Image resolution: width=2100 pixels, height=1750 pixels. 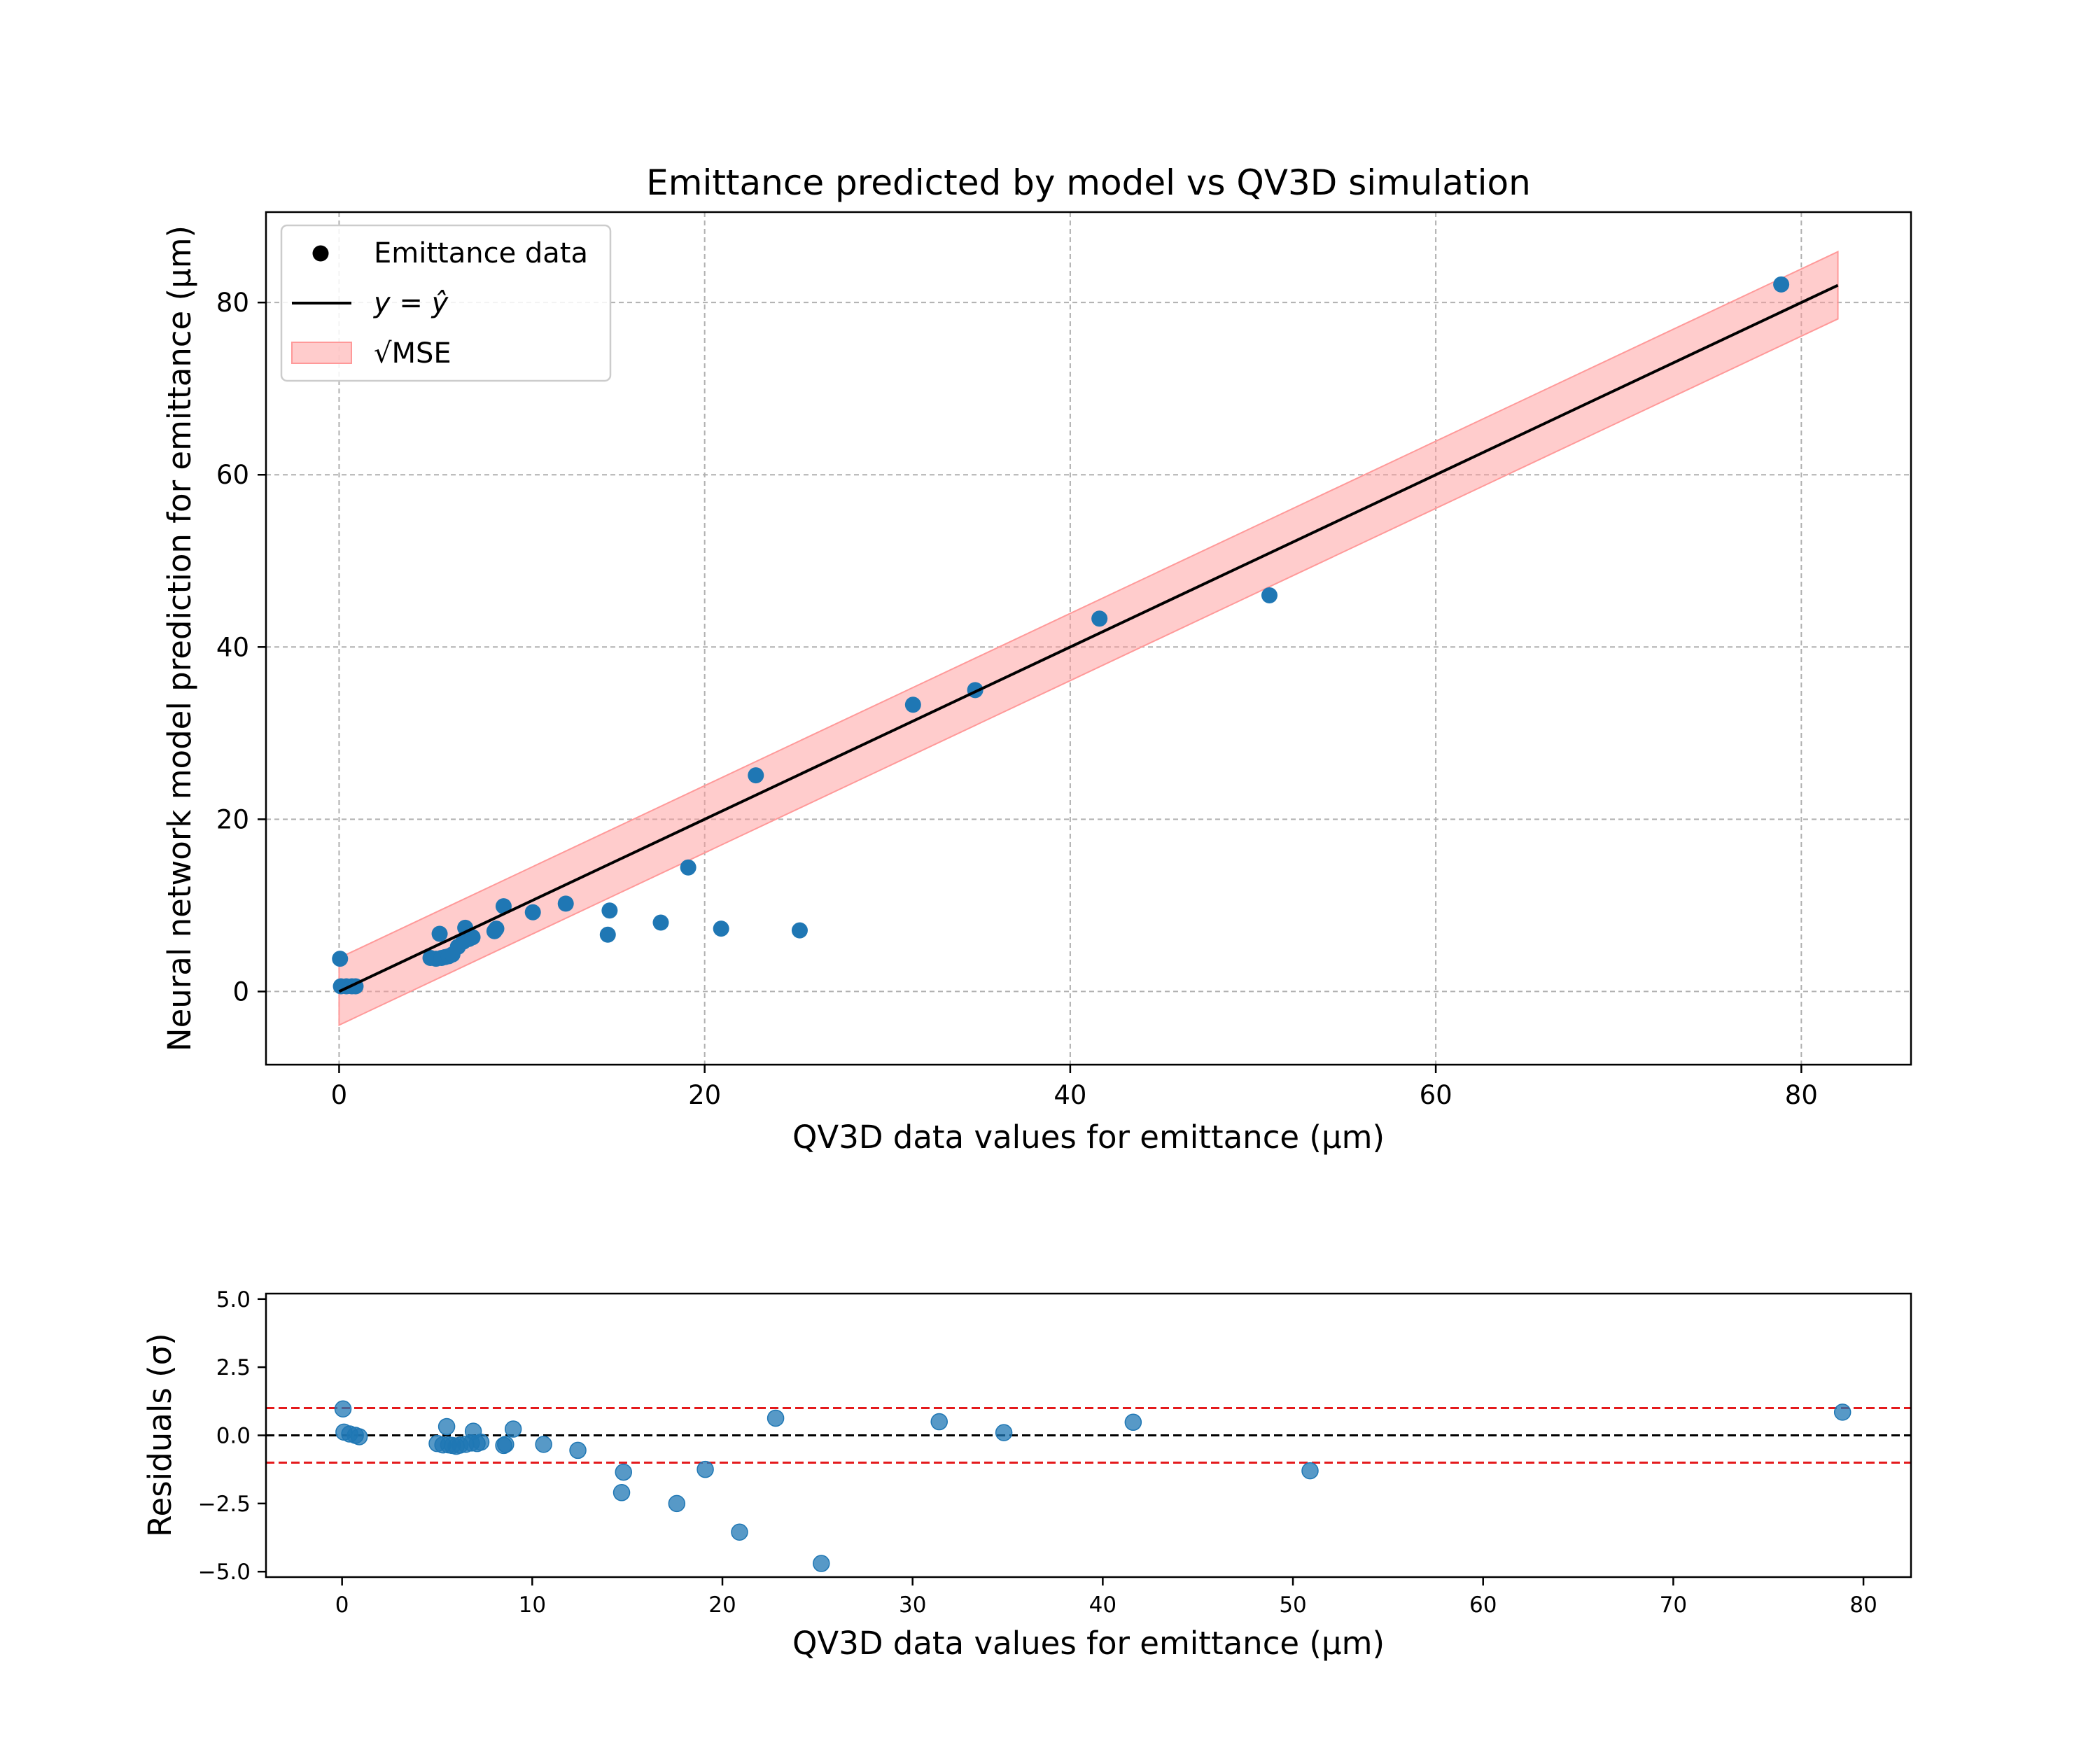 I want to click on legend-label-data: Emittance data, so click(x=481, y=253).